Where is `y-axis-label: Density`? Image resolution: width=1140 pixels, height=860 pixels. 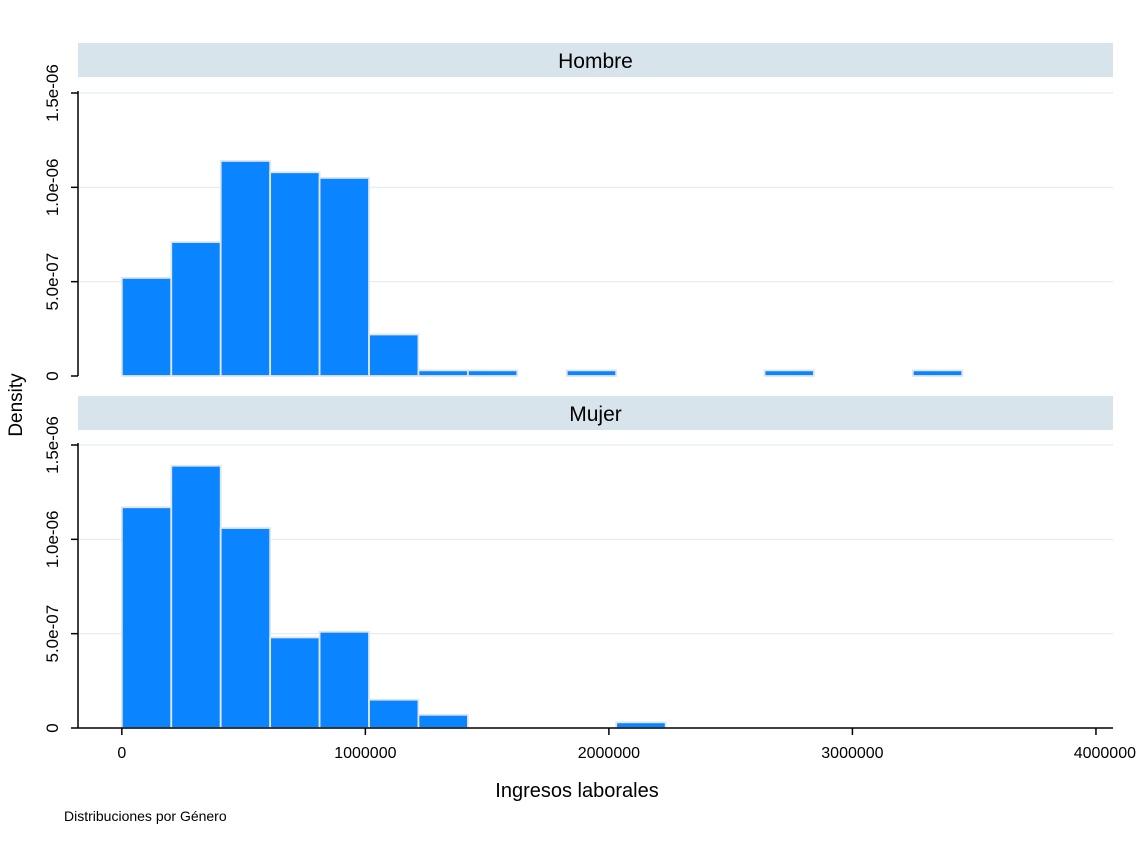
y-axis-label: Density is located at coordinates (16, 405).